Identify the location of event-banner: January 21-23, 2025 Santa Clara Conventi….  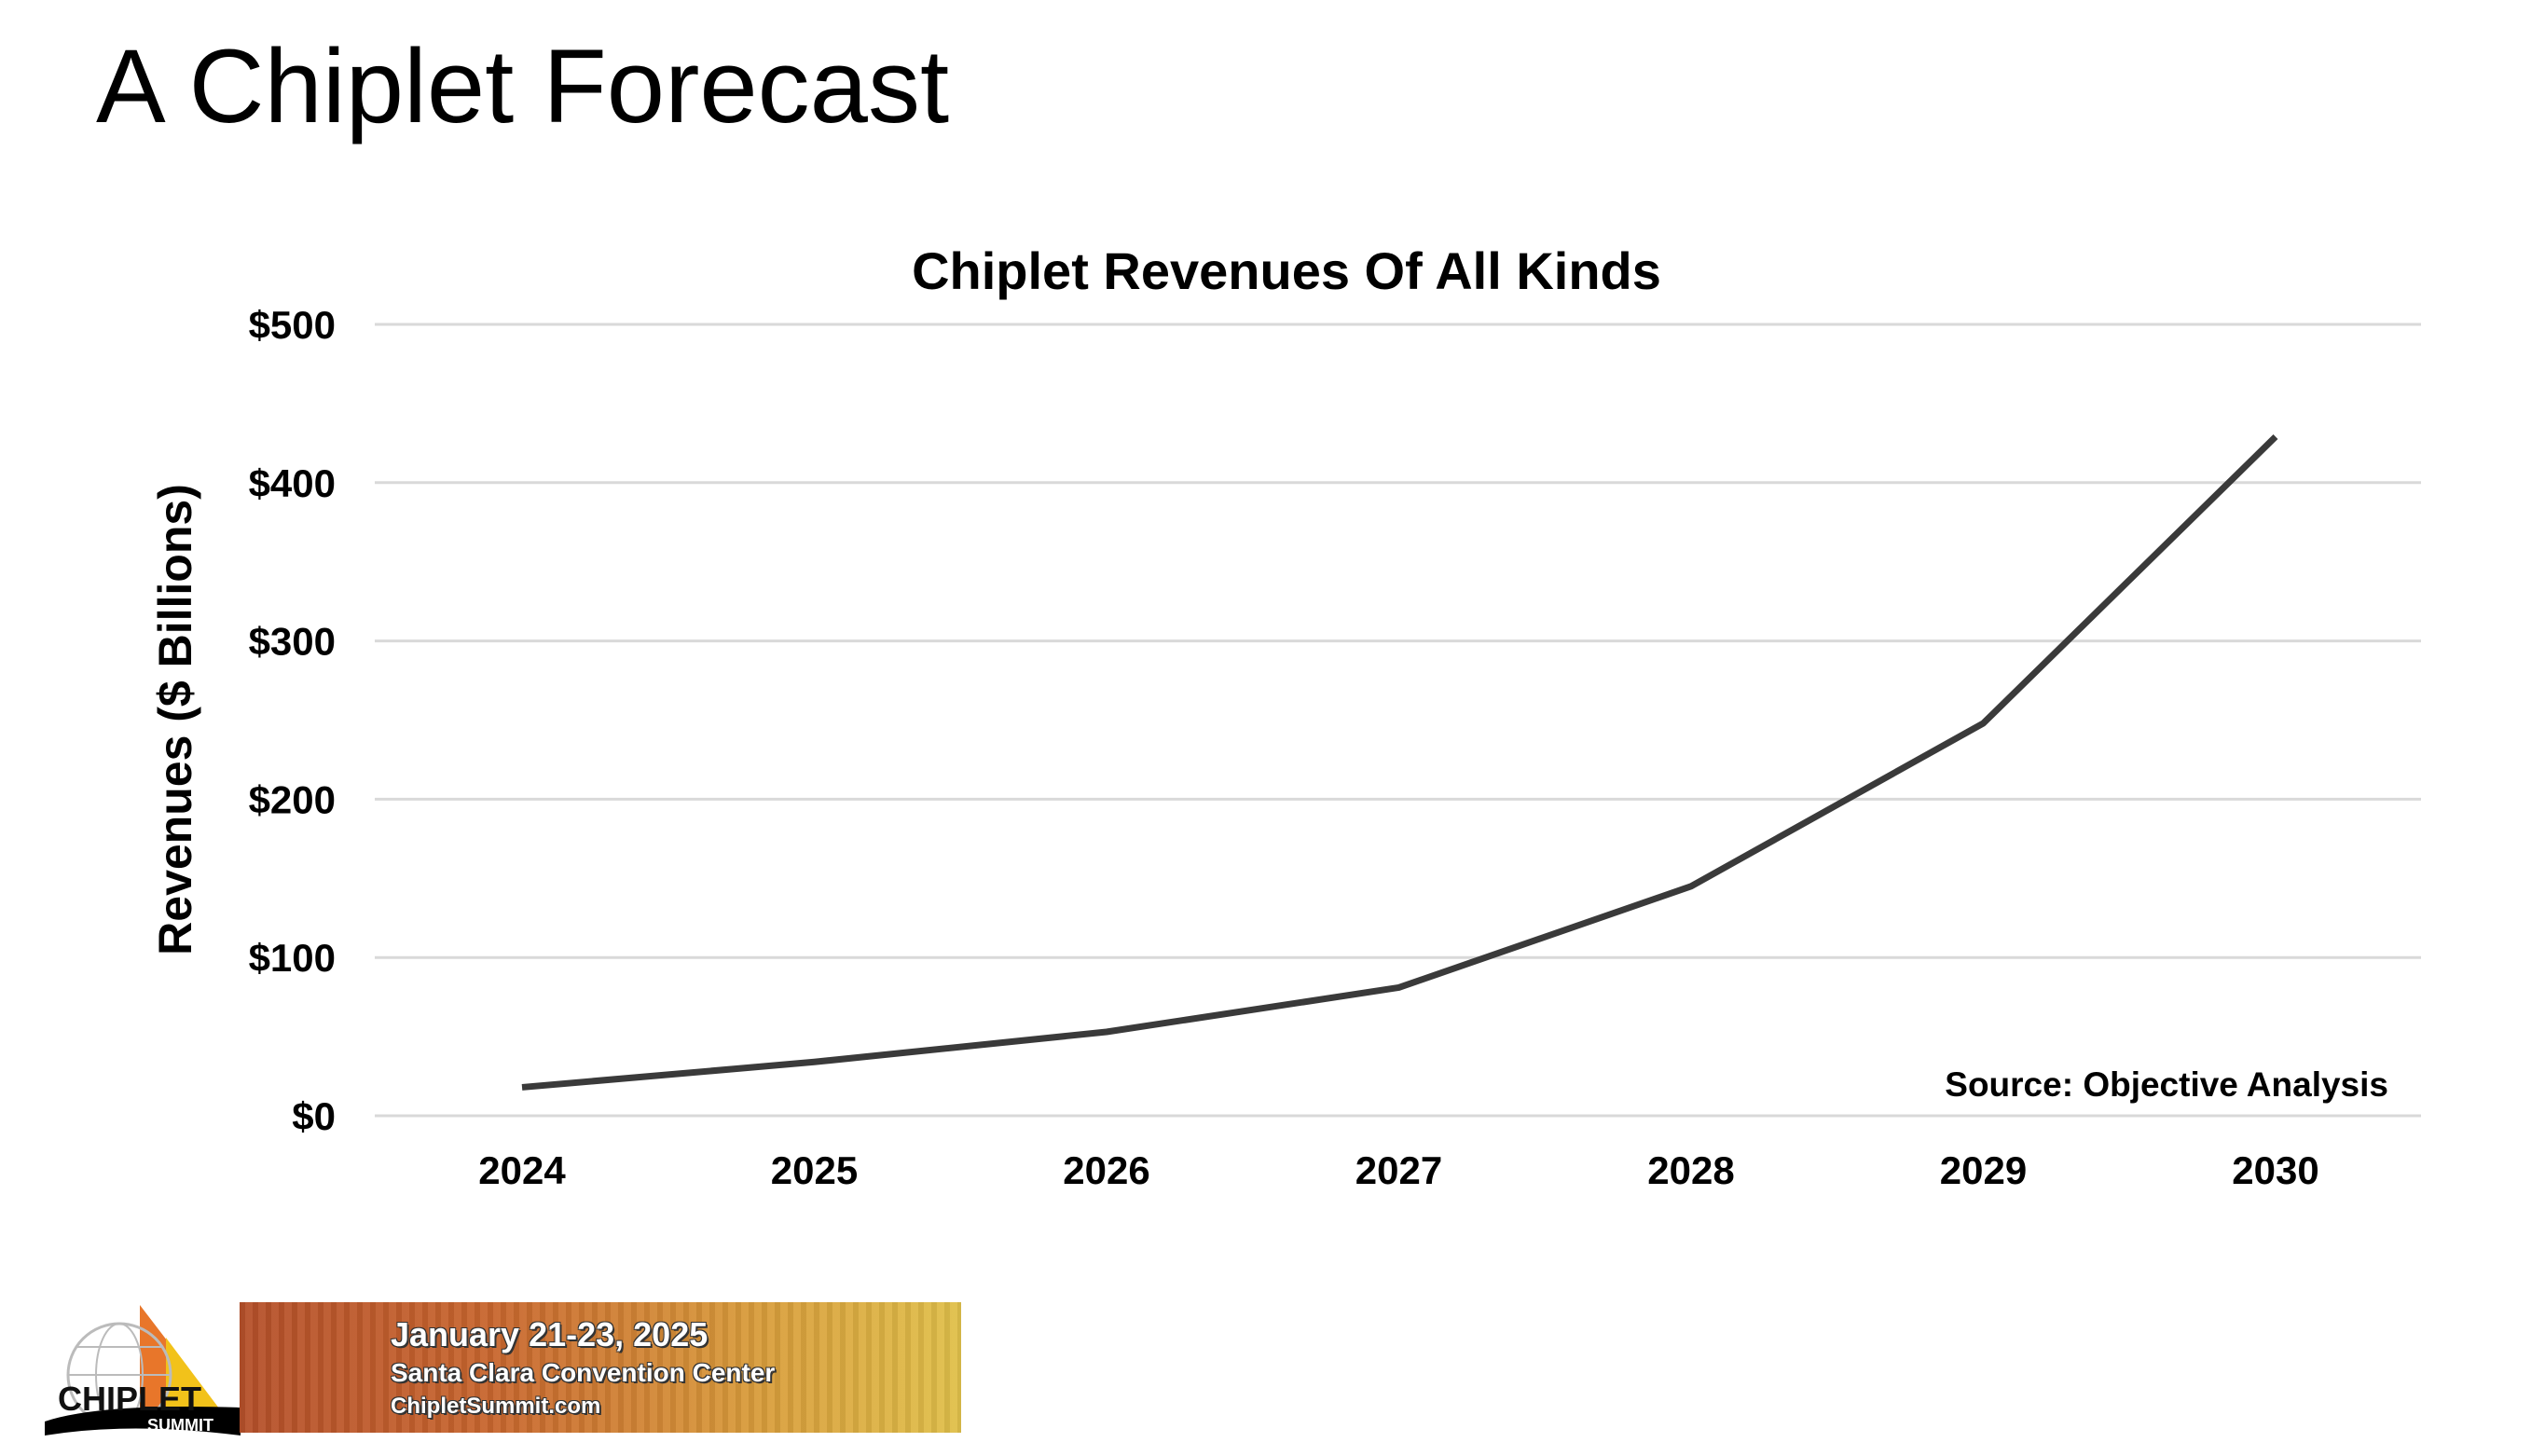
(600, 1367).